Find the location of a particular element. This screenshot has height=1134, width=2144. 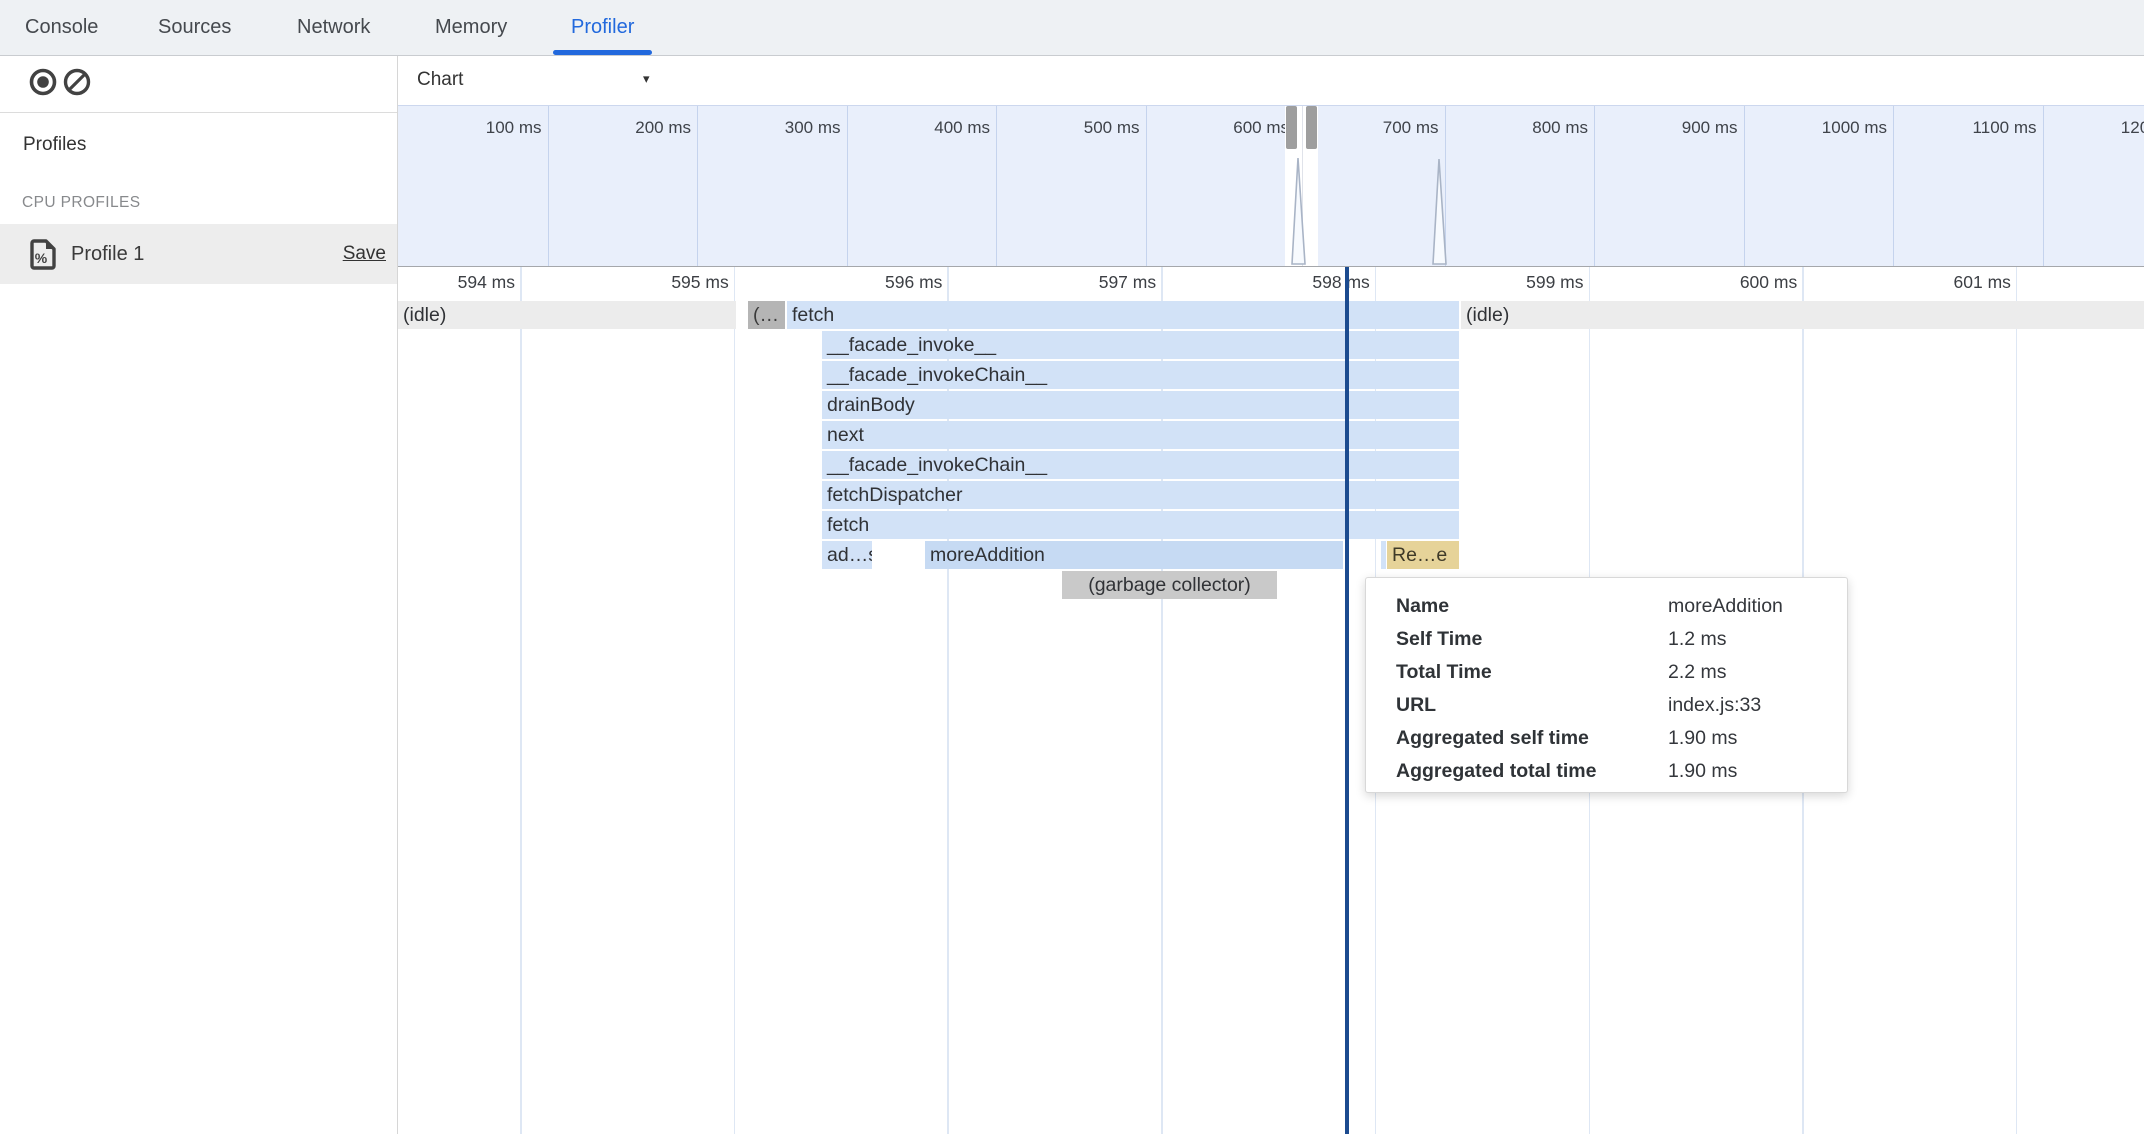

overview-selection-midline is located at coordinates (1302, 186).